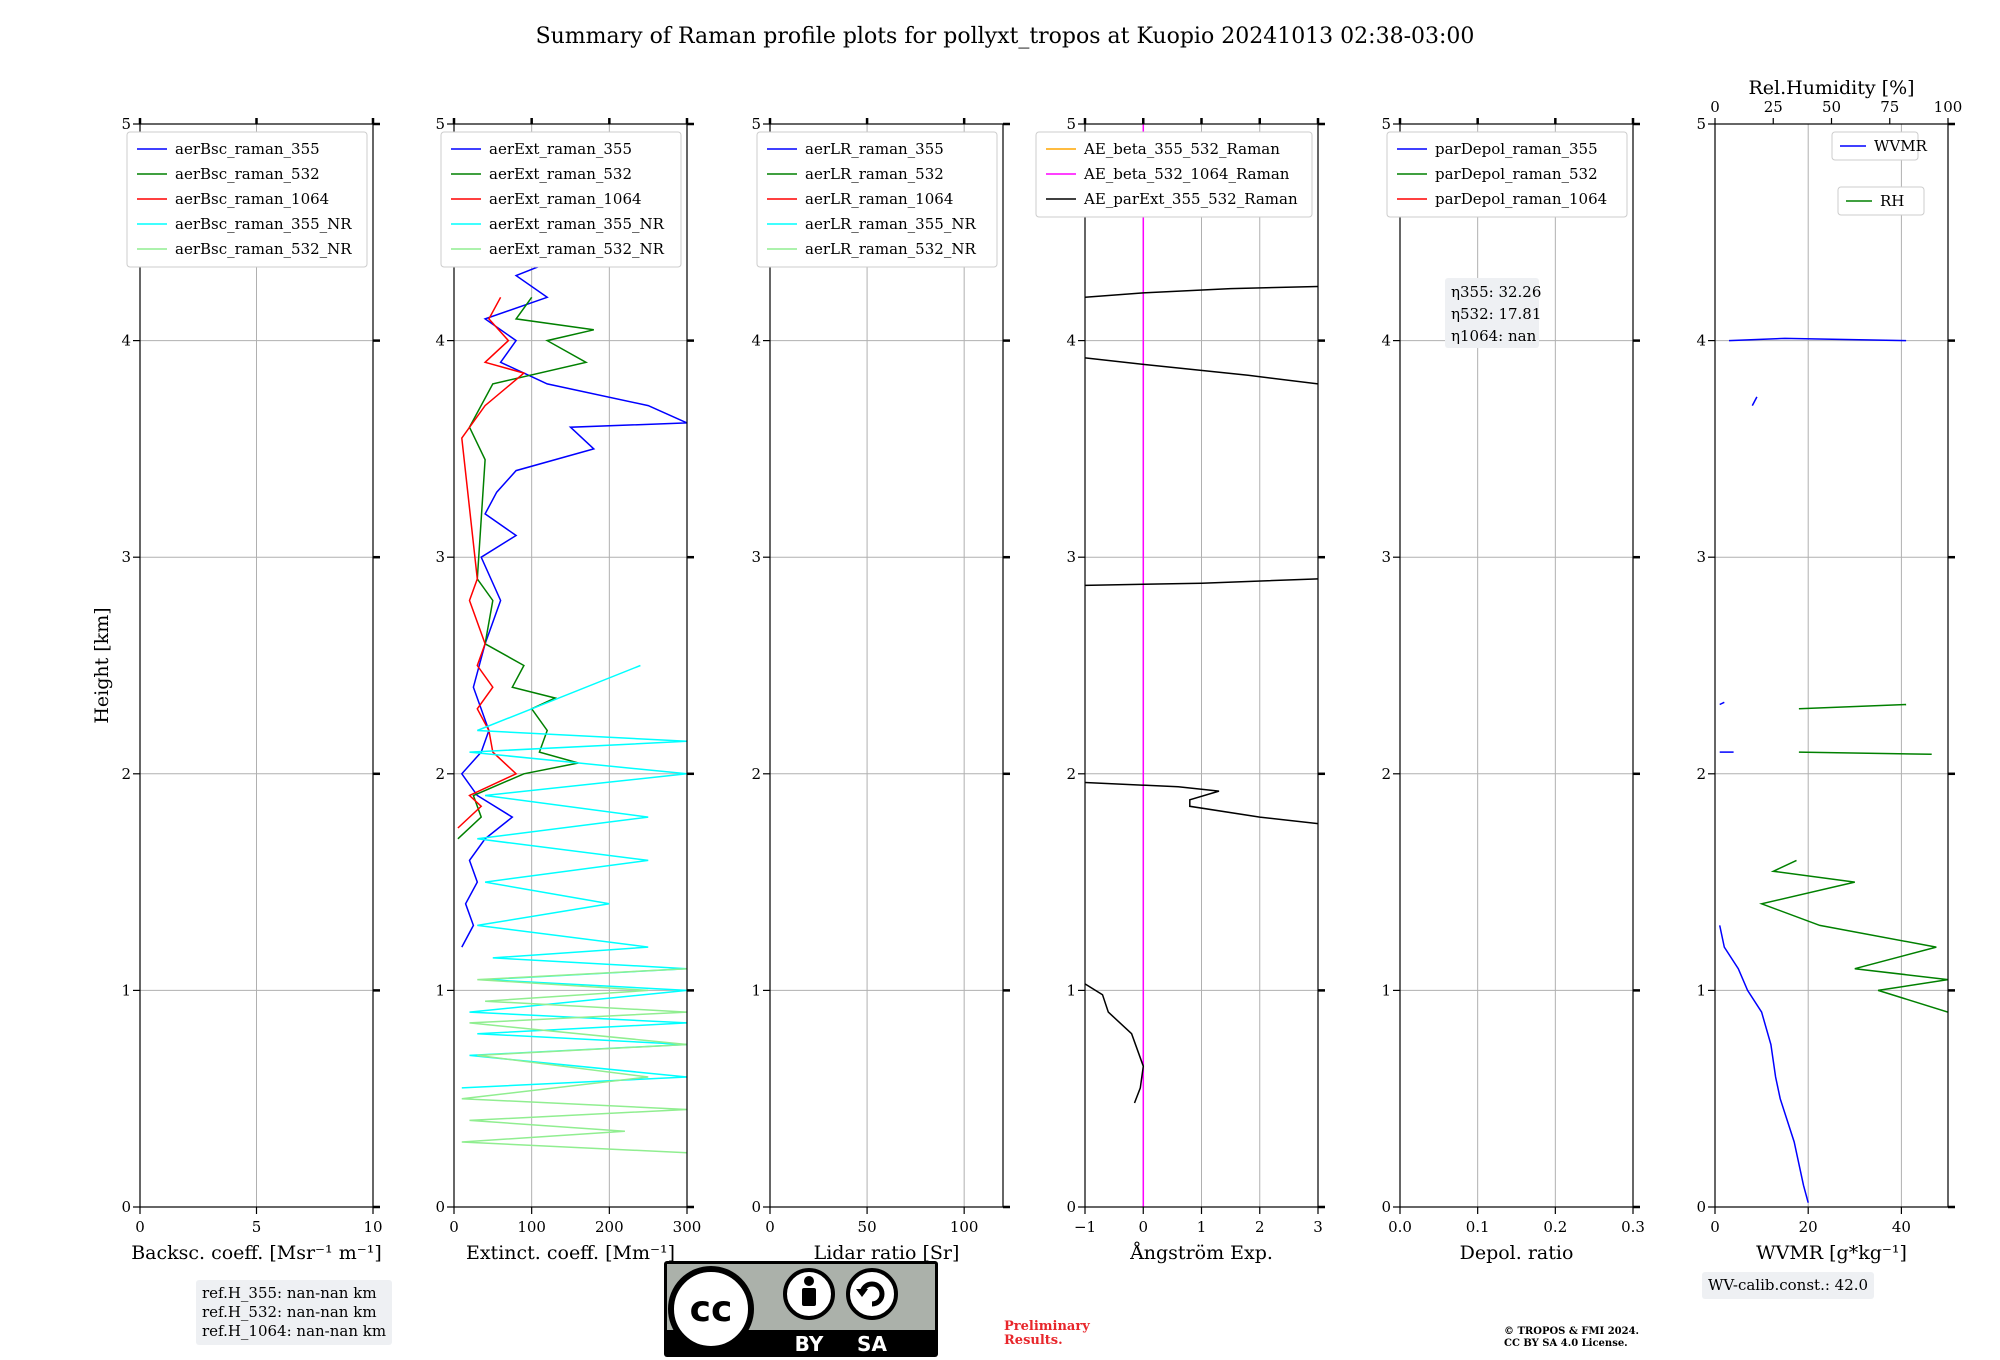  Describe the element at coordinates (609, 1227) in the screenshot. I see `xtick-label: 200` at that location.